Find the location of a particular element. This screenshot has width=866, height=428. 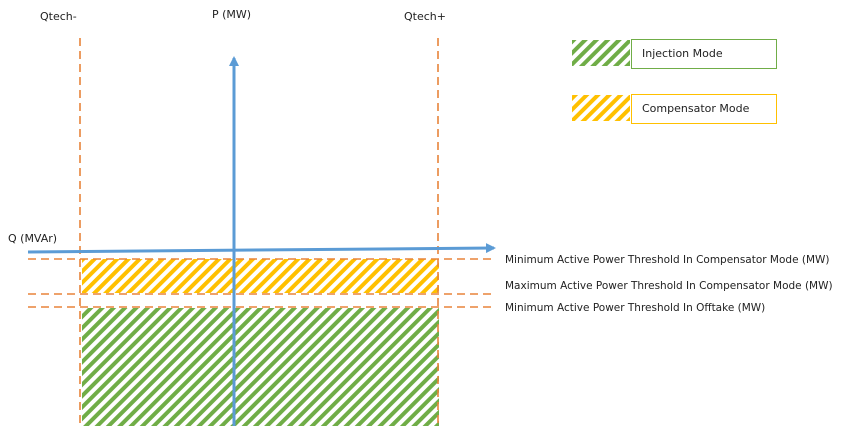

compensator-region is located at coordinates (260, 276).